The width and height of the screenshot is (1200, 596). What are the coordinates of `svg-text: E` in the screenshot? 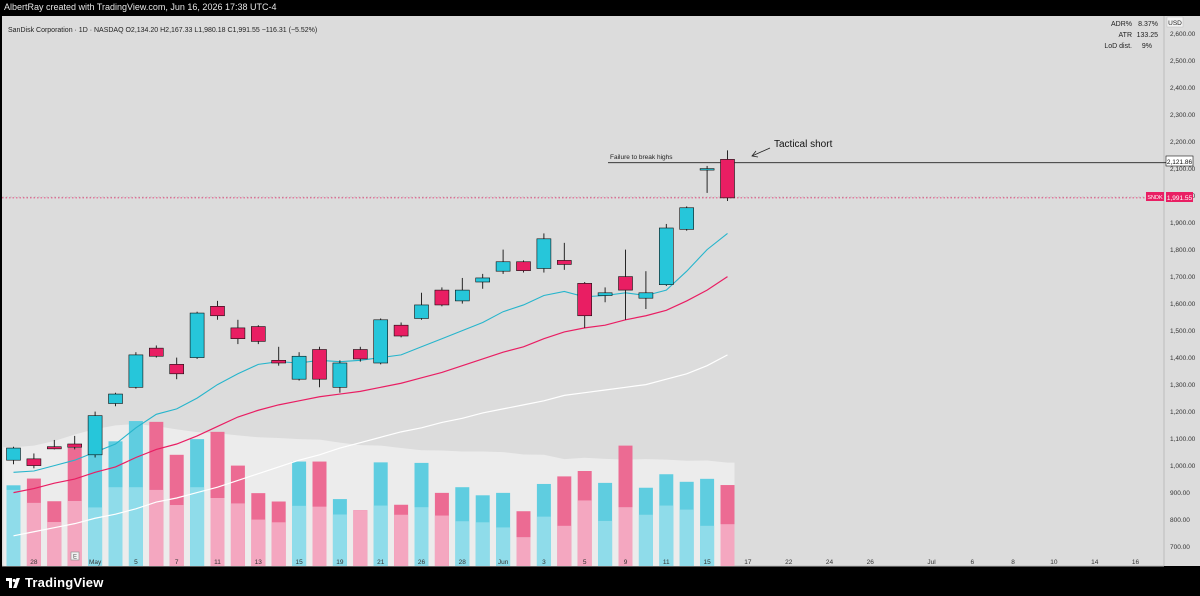 It's located at (75, 558).